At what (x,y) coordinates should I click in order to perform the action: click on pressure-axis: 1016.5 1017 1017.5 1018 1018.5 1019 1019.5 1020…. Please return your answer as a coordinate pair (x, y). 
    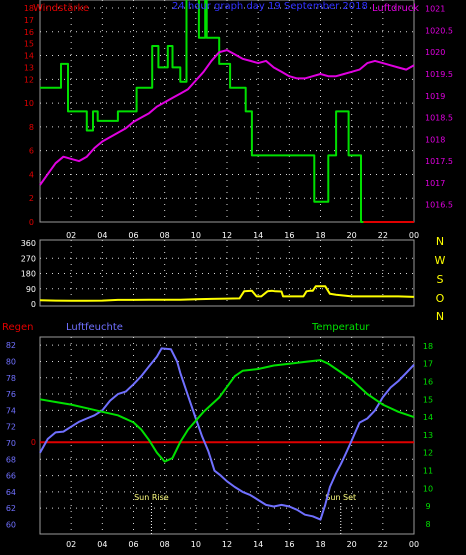
    Looking at the image, I should click on (439, 107).